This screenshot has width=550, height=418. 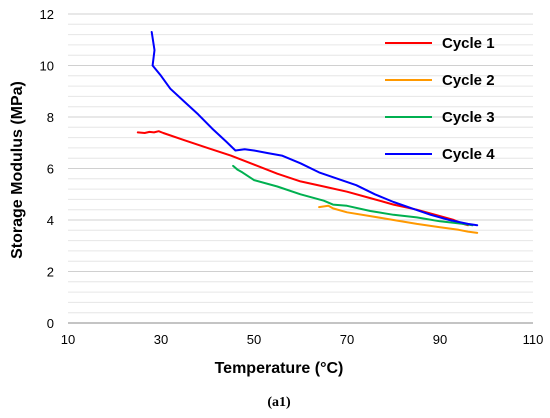 I want to click on y-tick-label: 6, so click(x=50, y=169).